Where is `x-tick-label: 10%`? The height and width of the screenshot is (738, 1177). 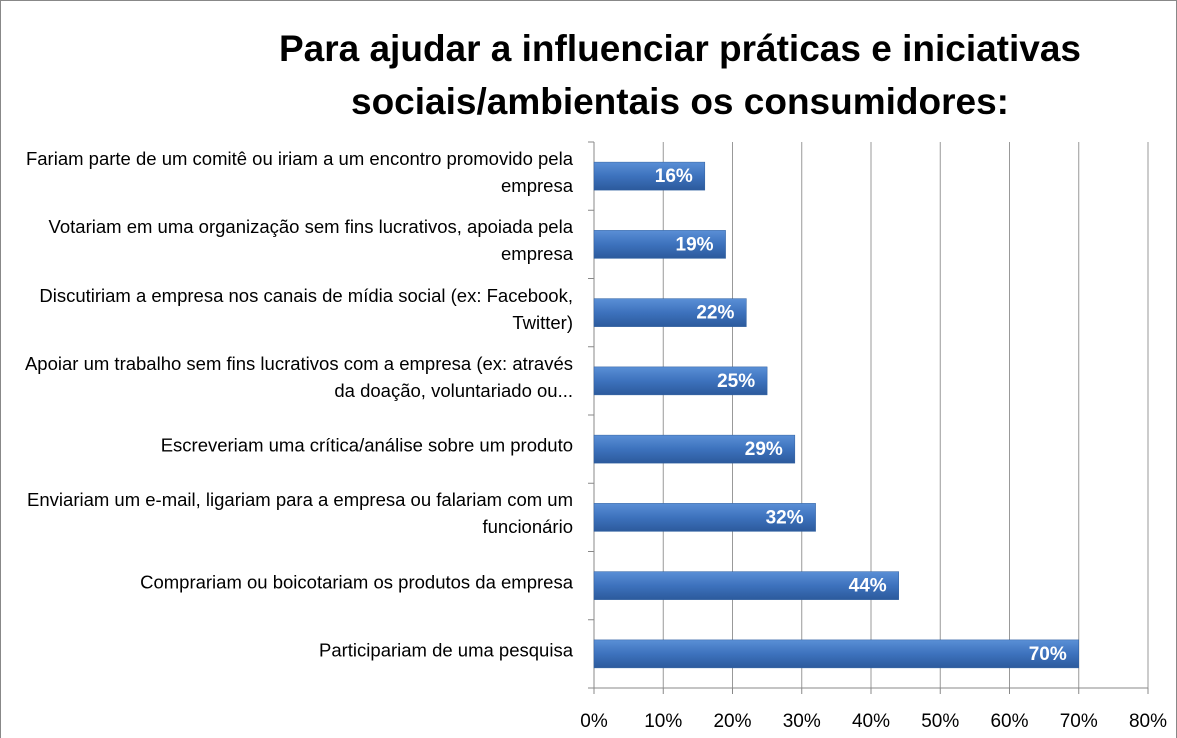 x-tick-label: 10% is located at coordinates (663, 721).